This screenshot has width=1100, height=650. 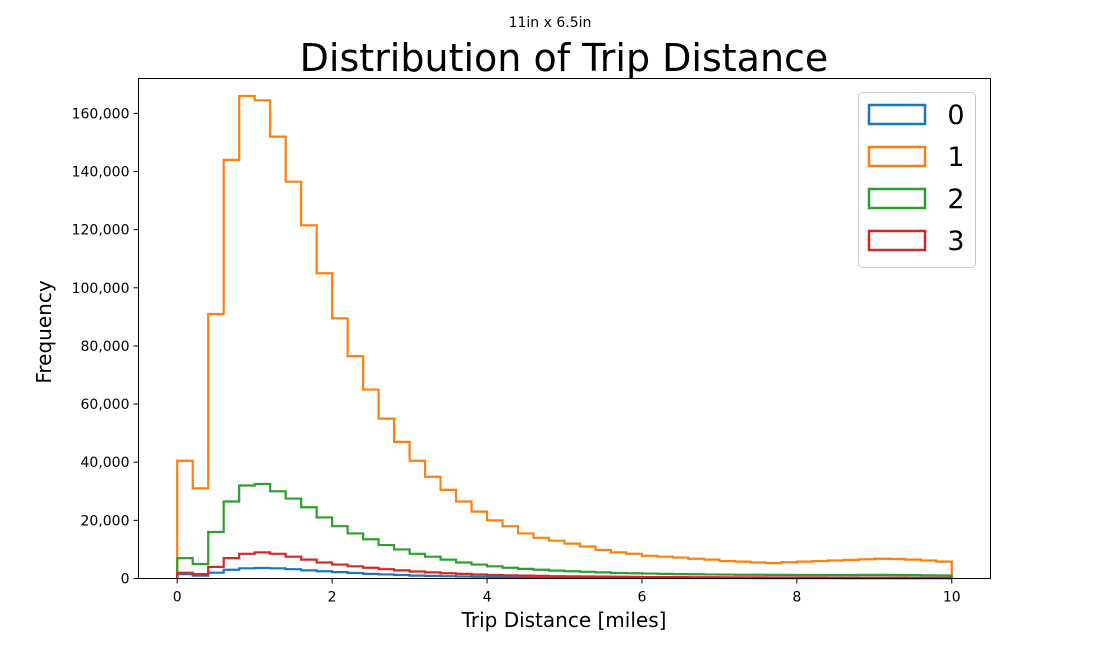 I want to click on x-tick-label: 8, so click(x=796, y=598).